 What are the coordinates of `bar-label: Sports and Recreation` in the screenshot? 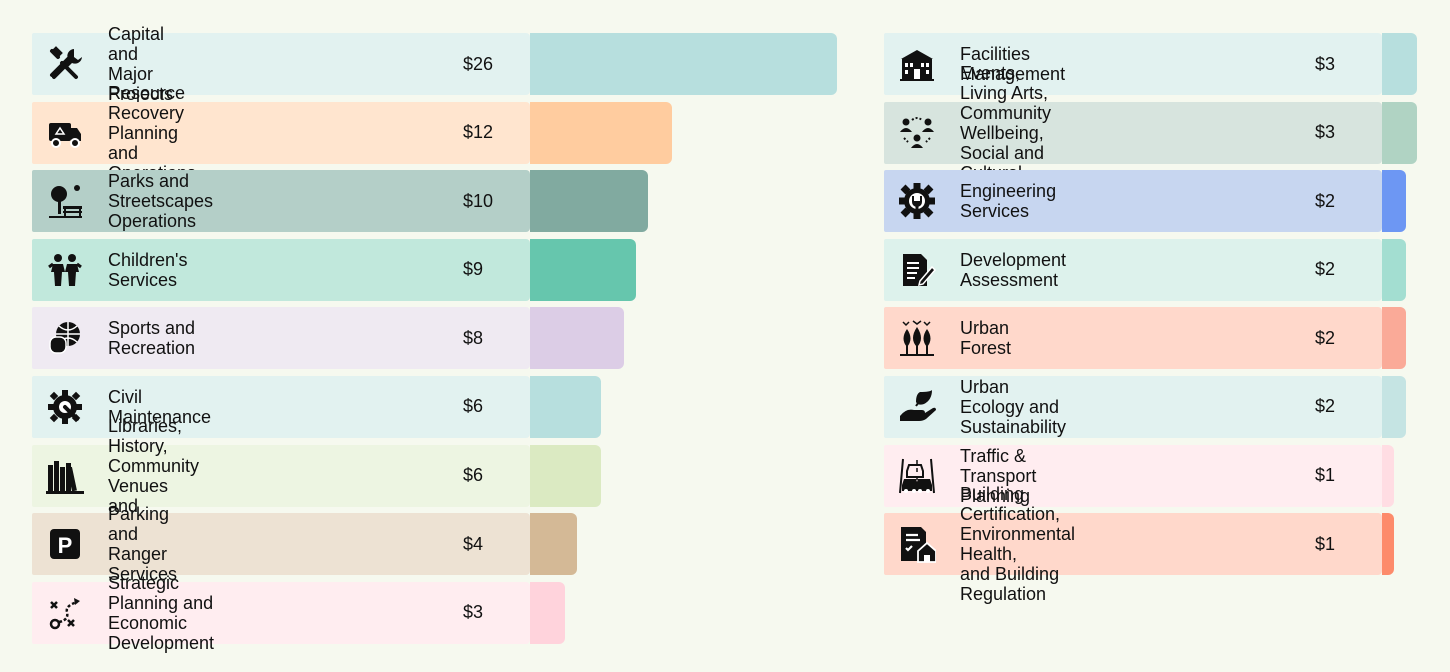 It's located at (152, 338).